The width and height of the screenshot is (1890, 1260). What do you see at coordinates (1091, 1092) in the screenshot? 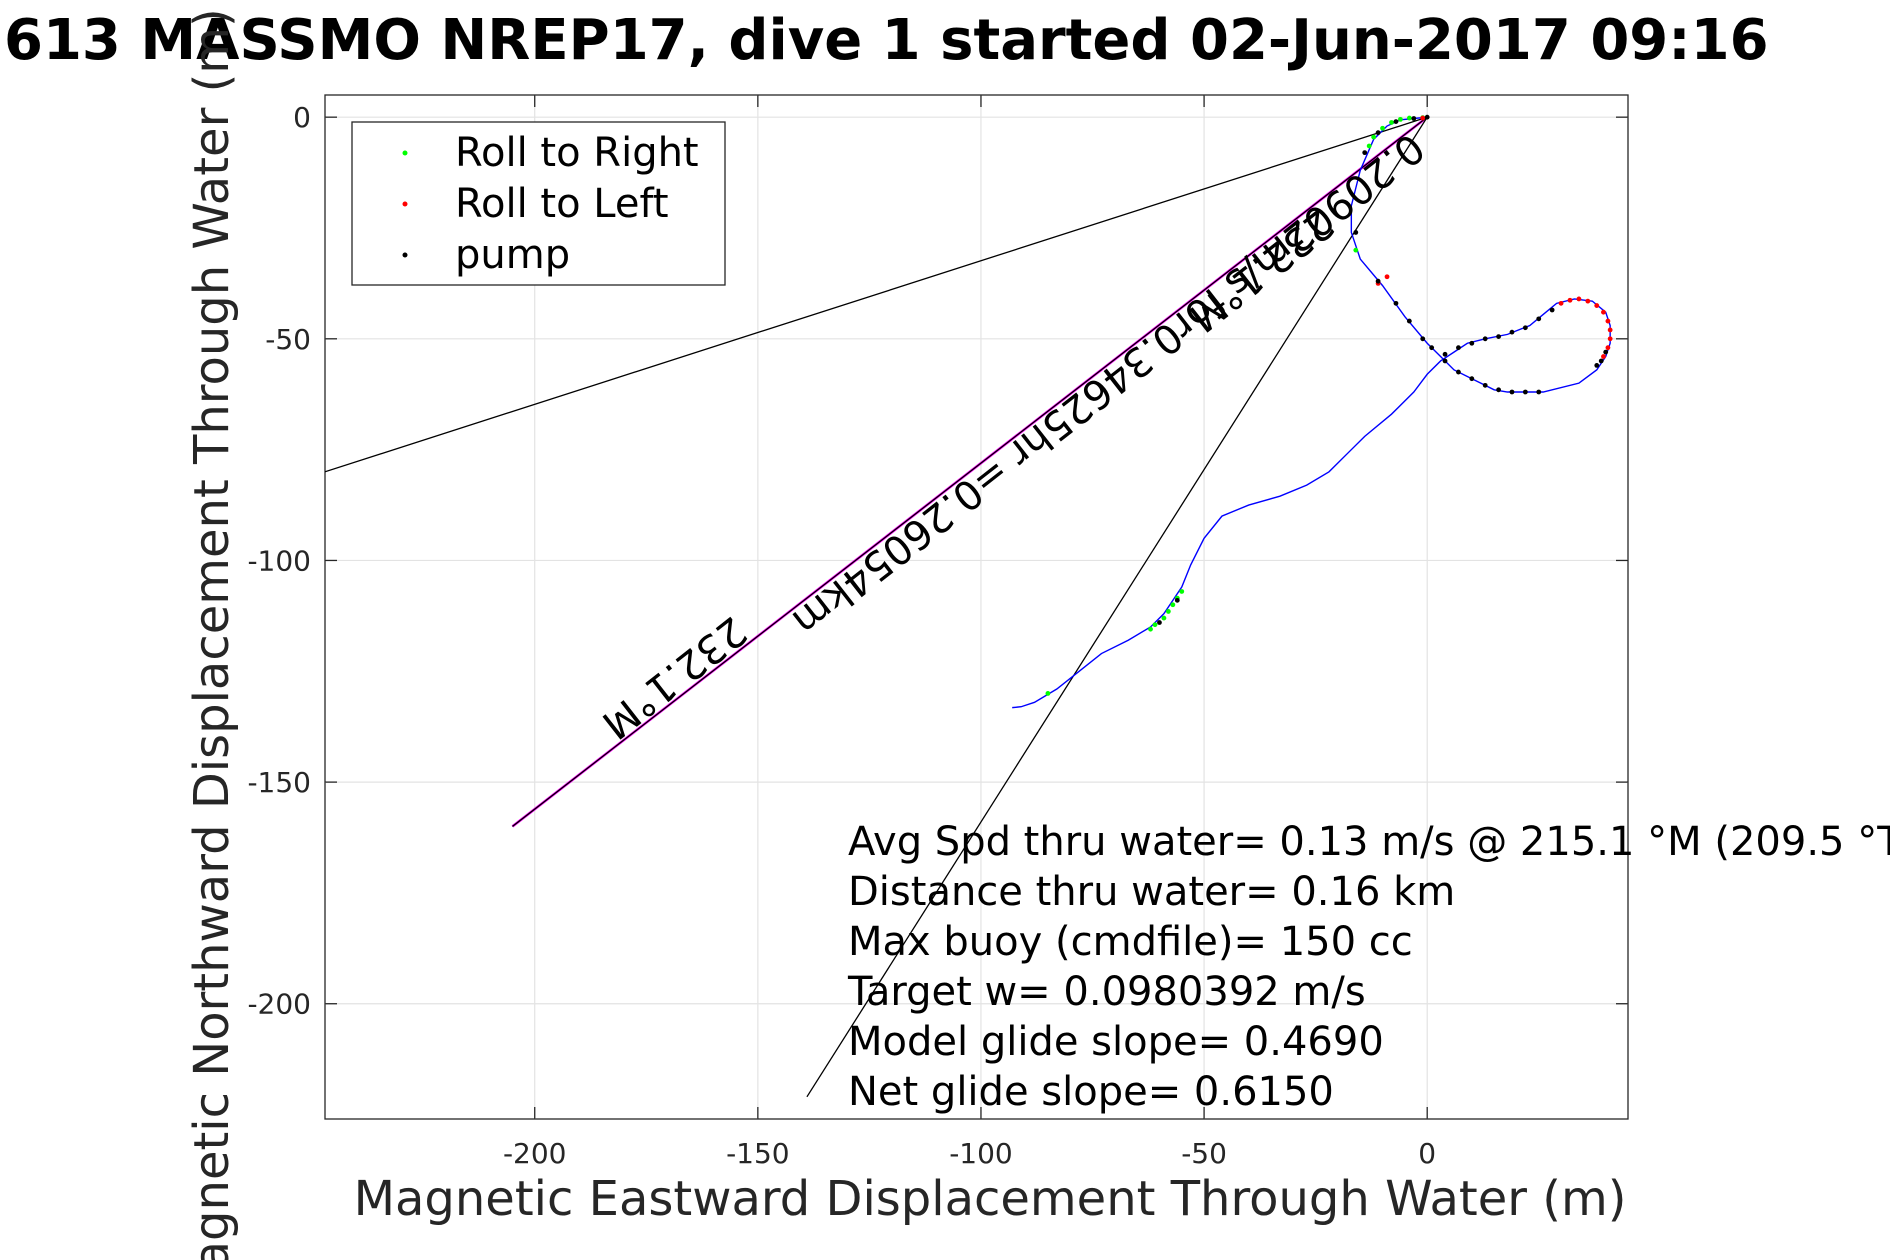
I see `stats-line: Net glide slope= 0.6150` at bounding box center [1091, 1092].